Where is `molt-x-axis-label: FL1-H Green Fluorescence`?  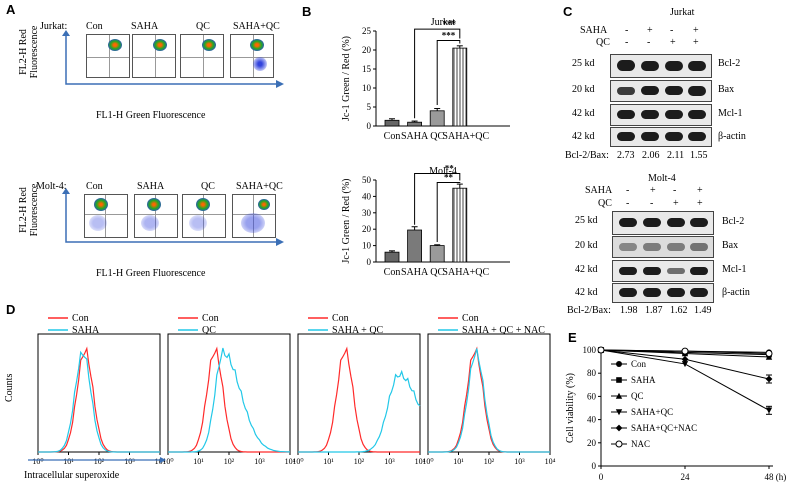
molt-x-axis-label: FL1-H Green Fluorescence is located at coordinates (151, 273).